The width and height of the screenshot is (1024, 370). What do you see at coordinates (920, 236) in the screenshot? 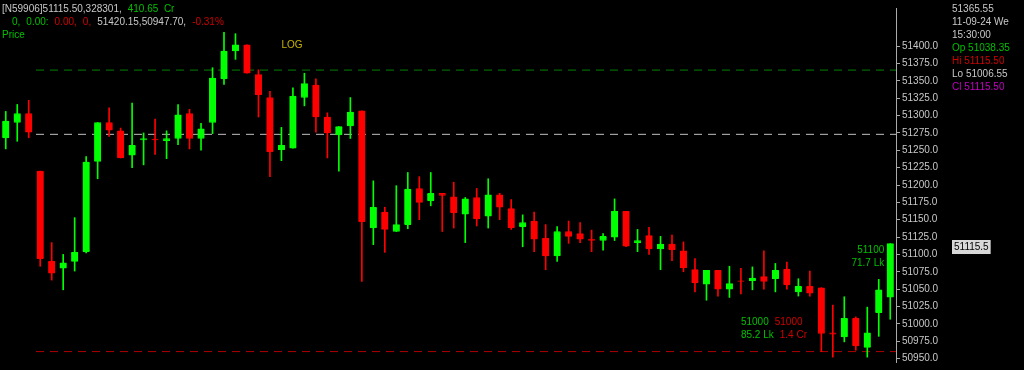
I see `y-tick-label: 51125.0` at bounding box center [920, 236].